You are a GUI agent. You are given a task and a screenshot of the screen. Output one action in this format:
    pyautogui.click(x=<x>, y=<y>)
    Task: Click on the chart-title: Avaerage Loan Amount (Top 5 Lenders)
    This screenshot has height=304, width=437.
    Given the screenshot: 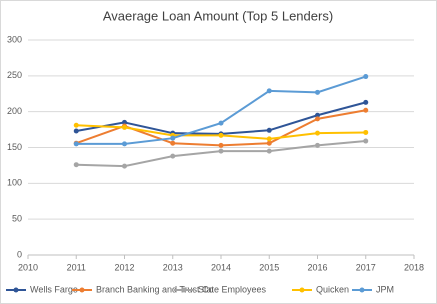 What is the action you would take?
    pyautogui.click(x=218, y=15)
    